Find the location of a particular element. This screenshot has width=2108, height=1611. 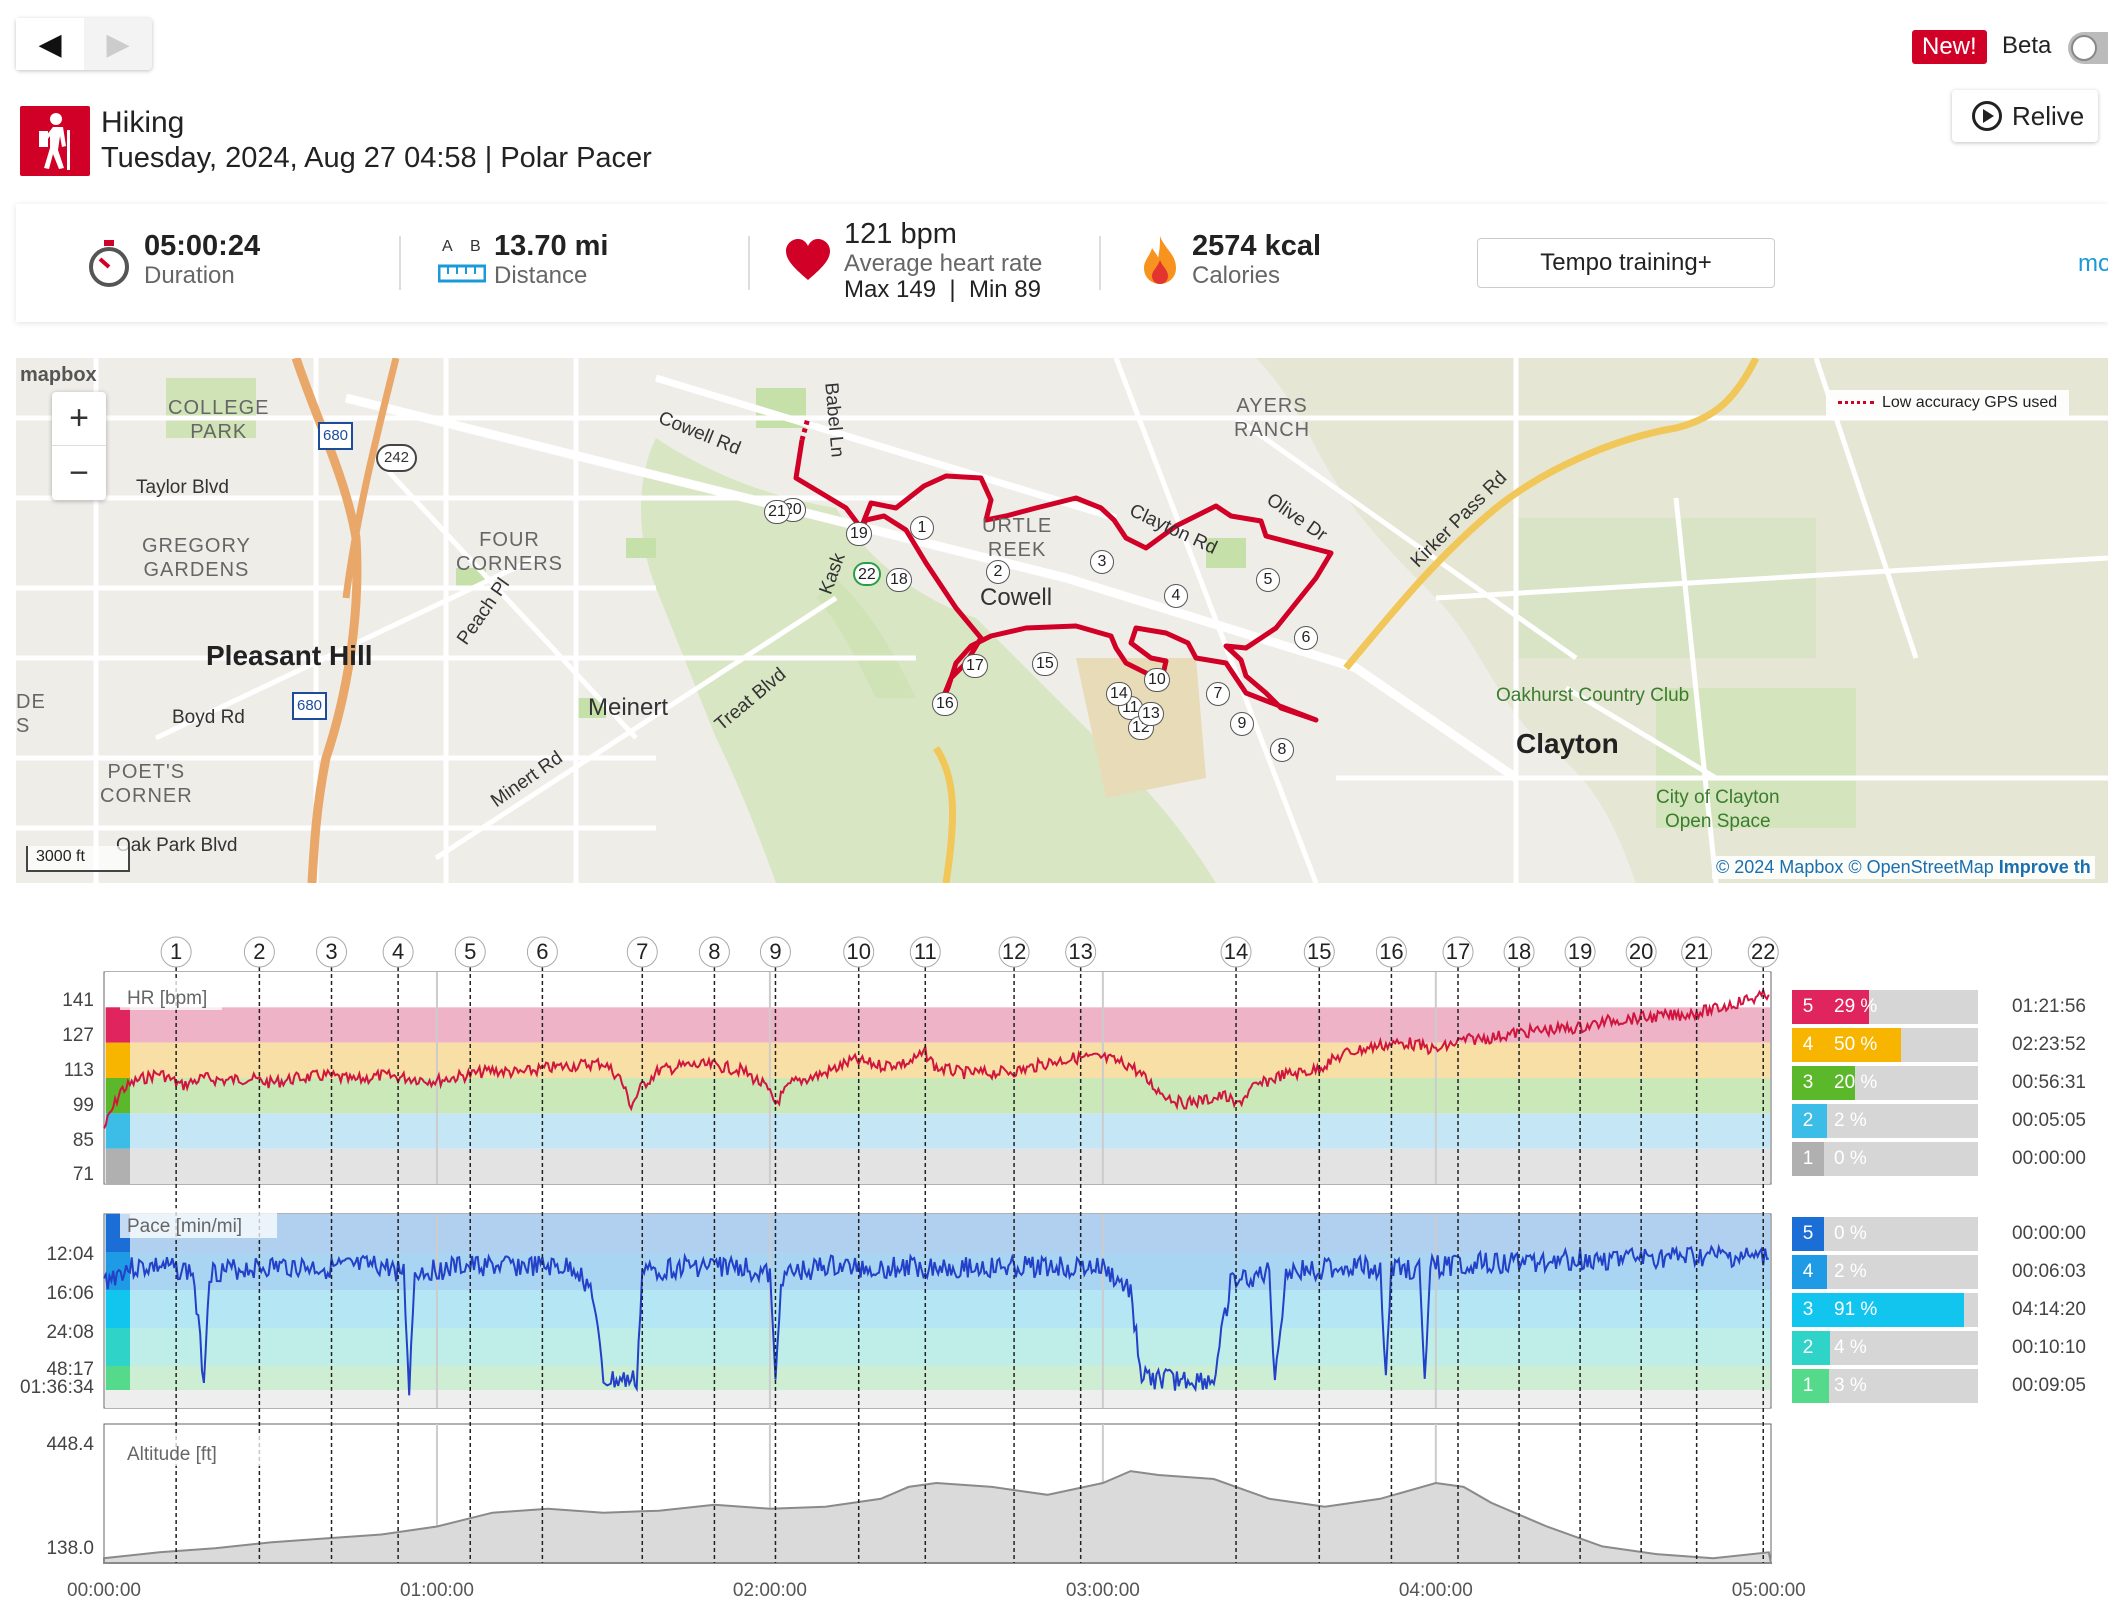

zoom-out-button: − is located at coordinates (79, 472).